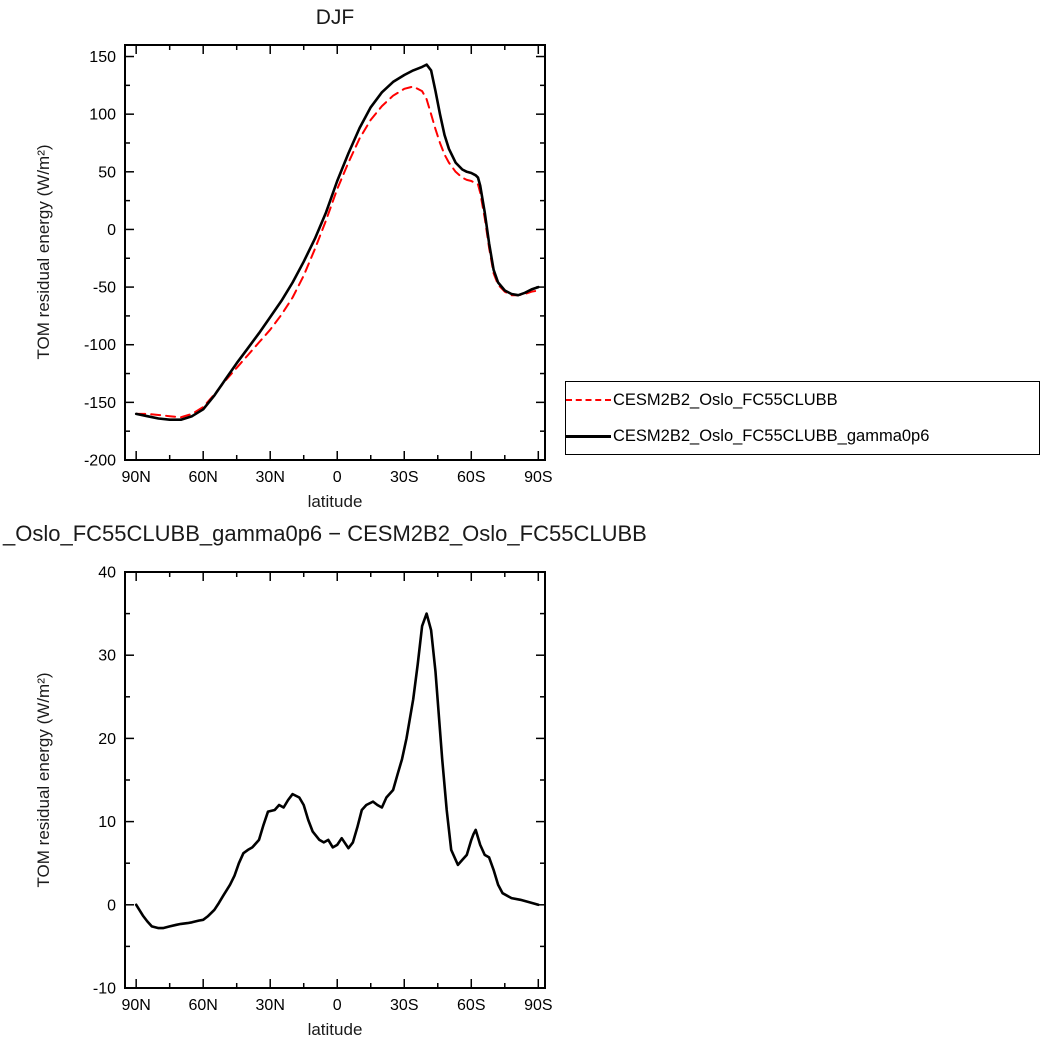  I want to click on top-chart-y-axis-label: TOM residual energy (W/m²), so click(43, 252).